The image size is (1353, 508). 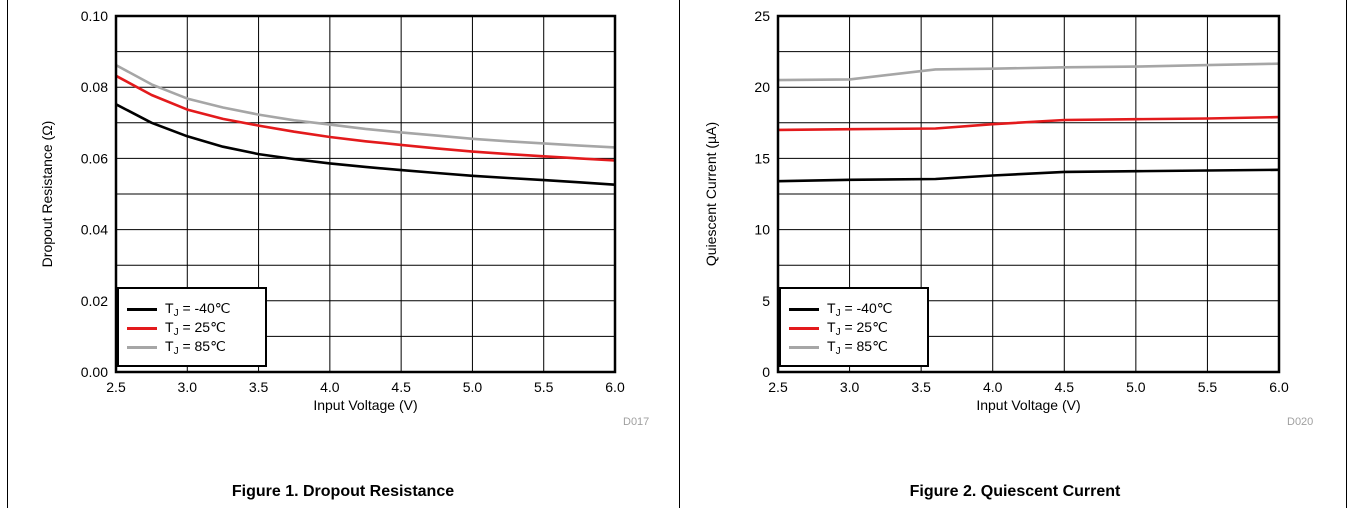 I want to click on y-tick-label: 0, so click(x=766, y=372).